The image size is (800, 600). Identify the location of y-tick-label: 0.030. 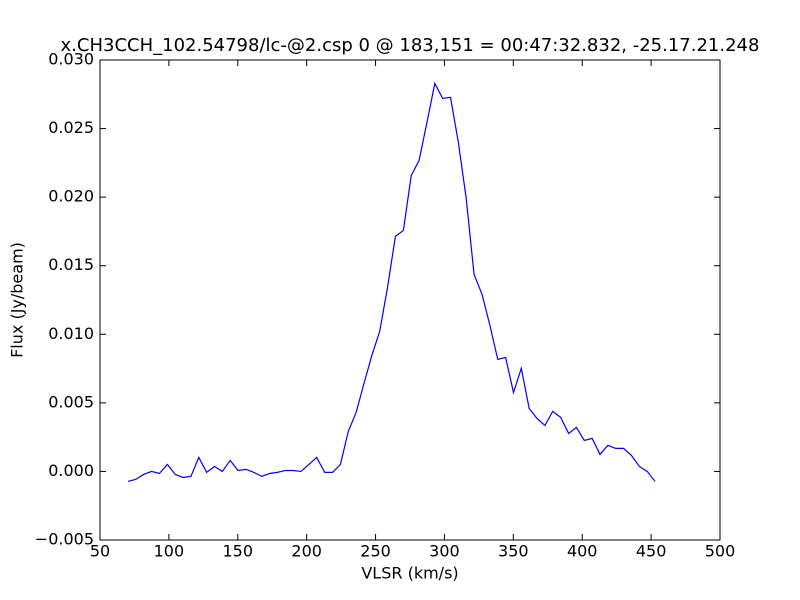
(71, 59).